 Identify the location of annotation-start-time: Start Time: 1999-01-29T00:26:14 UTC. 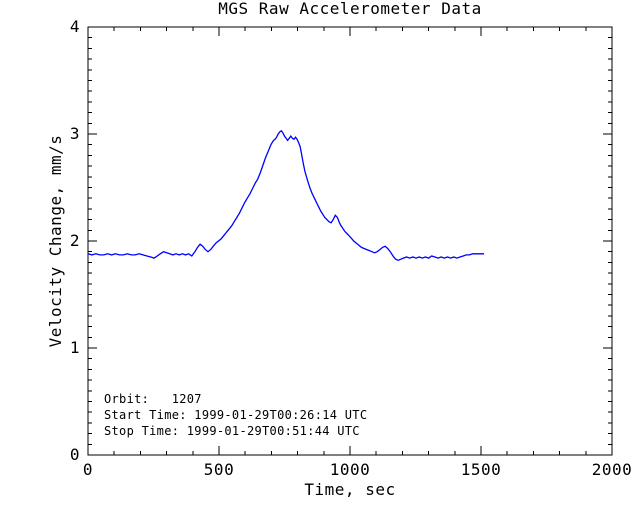
(236, 415).